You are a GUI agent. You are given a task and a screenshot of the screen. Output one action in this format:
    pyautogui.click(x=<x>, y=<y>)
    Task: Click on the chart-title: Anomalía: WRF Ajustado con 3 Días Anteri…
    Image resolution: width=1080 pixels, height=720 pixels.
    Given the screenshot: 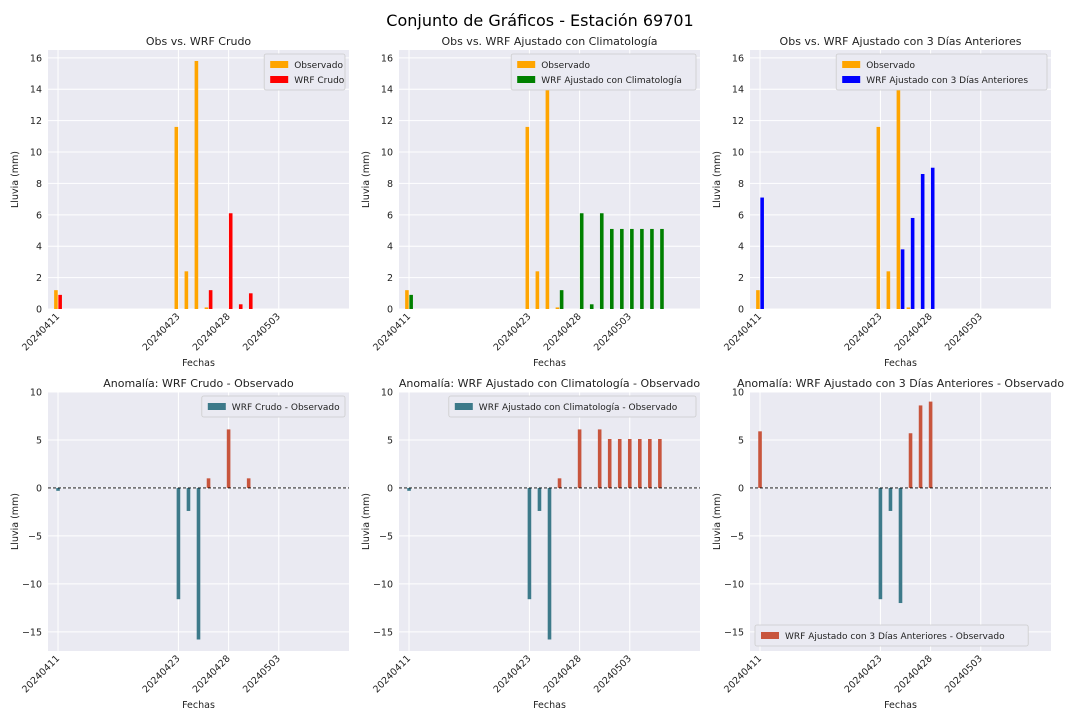 What is the action you would take?
    pyautogui.click(x=900, y=383)
    